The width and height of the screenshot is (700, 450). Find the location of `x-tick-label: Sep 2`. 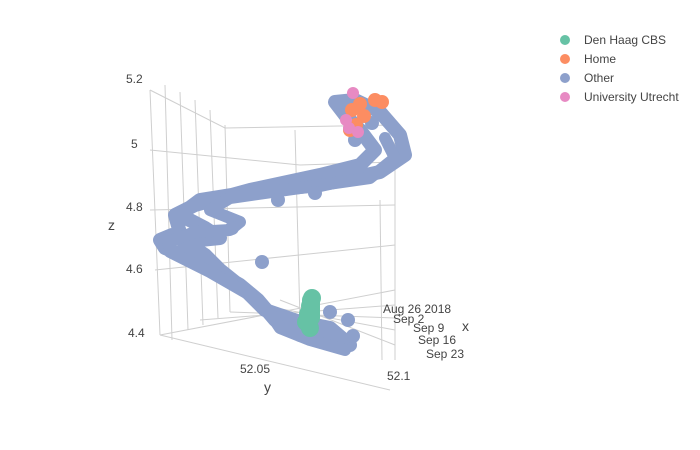

x-tick-label: Sep 2 is located at coordinates (409, 319).